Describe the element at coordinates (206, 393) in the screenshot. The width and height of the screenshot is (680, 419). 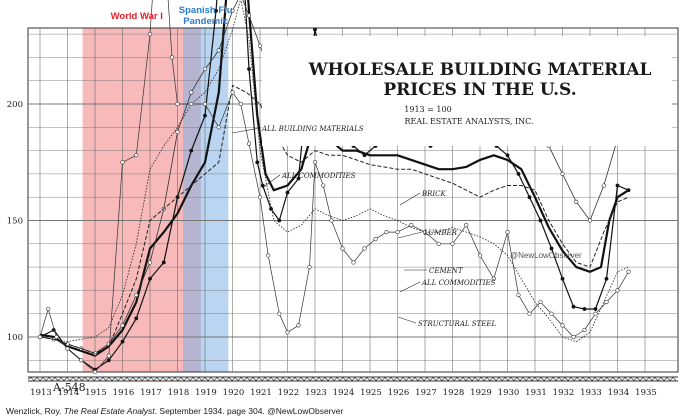
I see `x-tick-label: 1919` at that location.